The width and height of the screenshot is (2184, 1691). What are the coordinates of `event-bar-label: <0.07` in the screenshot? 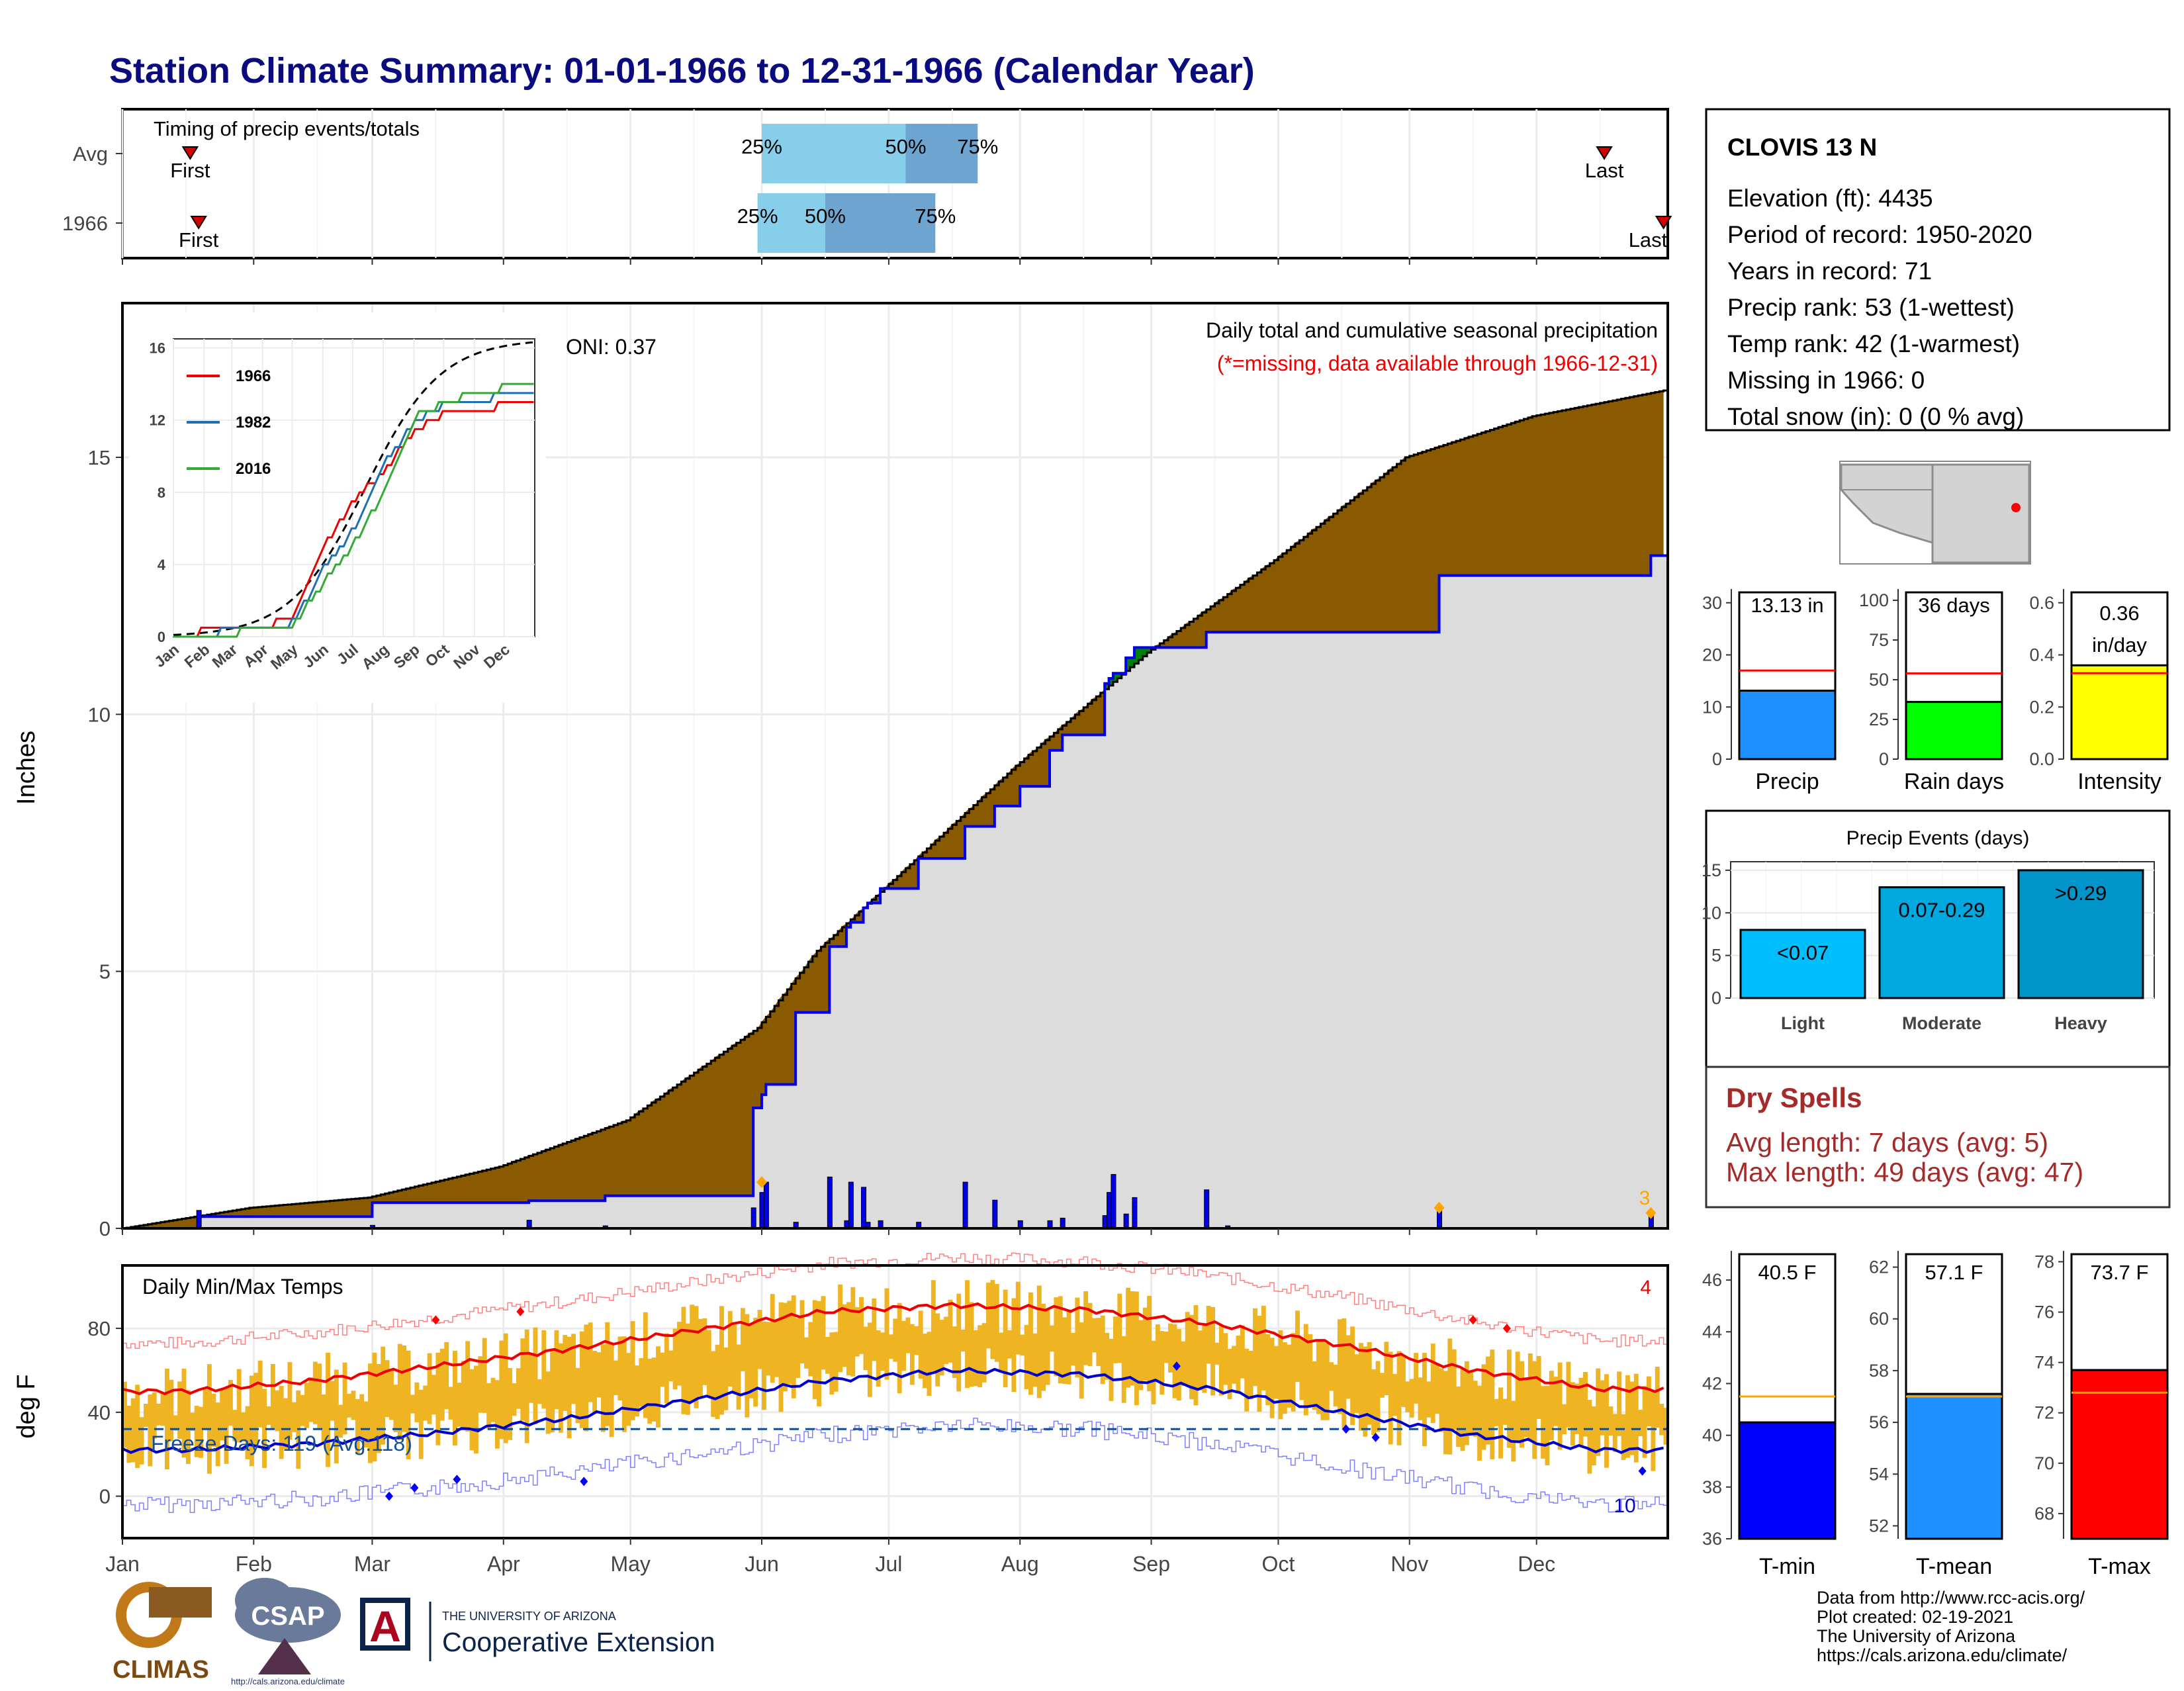 It's located at (1803, 953).